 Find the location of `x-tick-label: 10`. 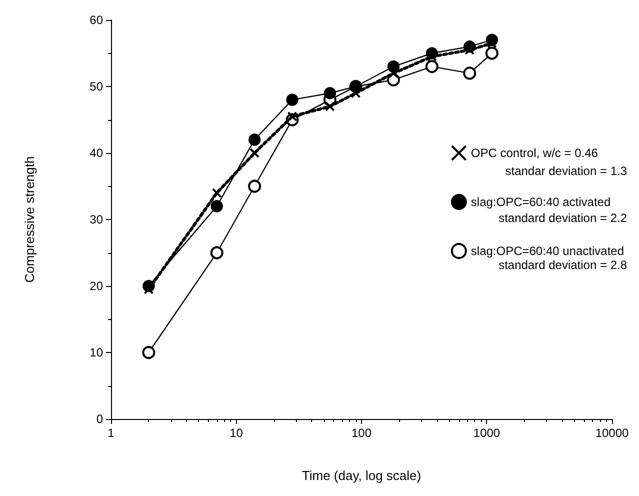

x-tick-label: 10 is located at coordinates (237, 433).